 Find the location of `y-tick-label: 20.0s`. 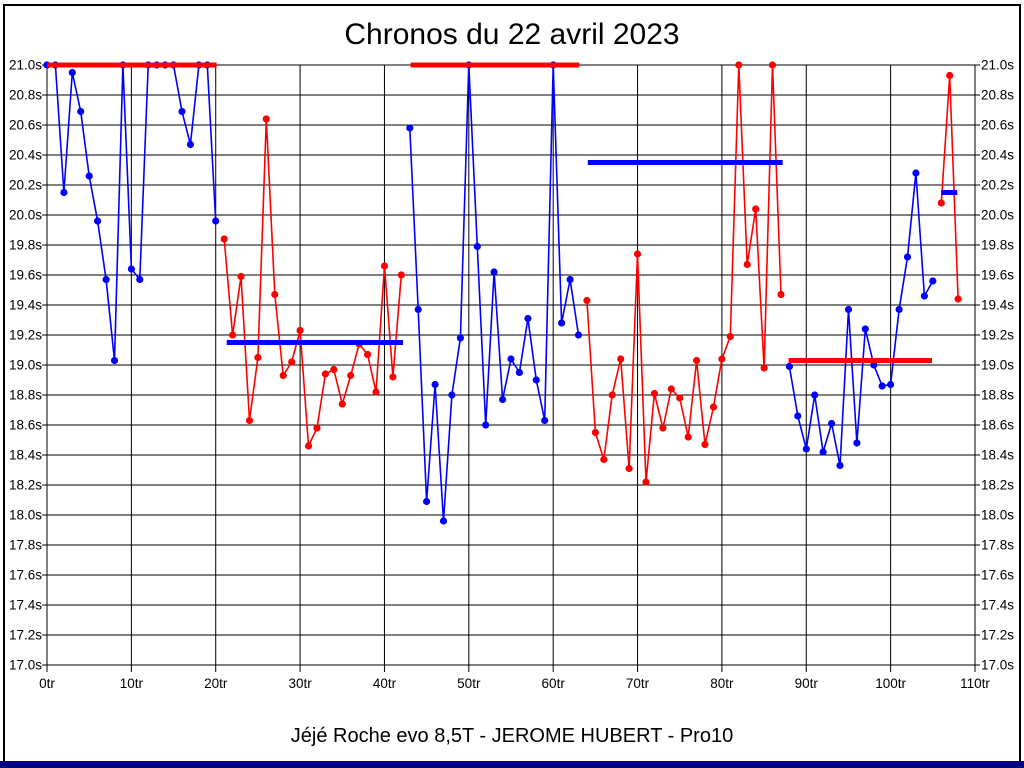

y-tick-label: 20.0s is located at coordinates (997, 215).